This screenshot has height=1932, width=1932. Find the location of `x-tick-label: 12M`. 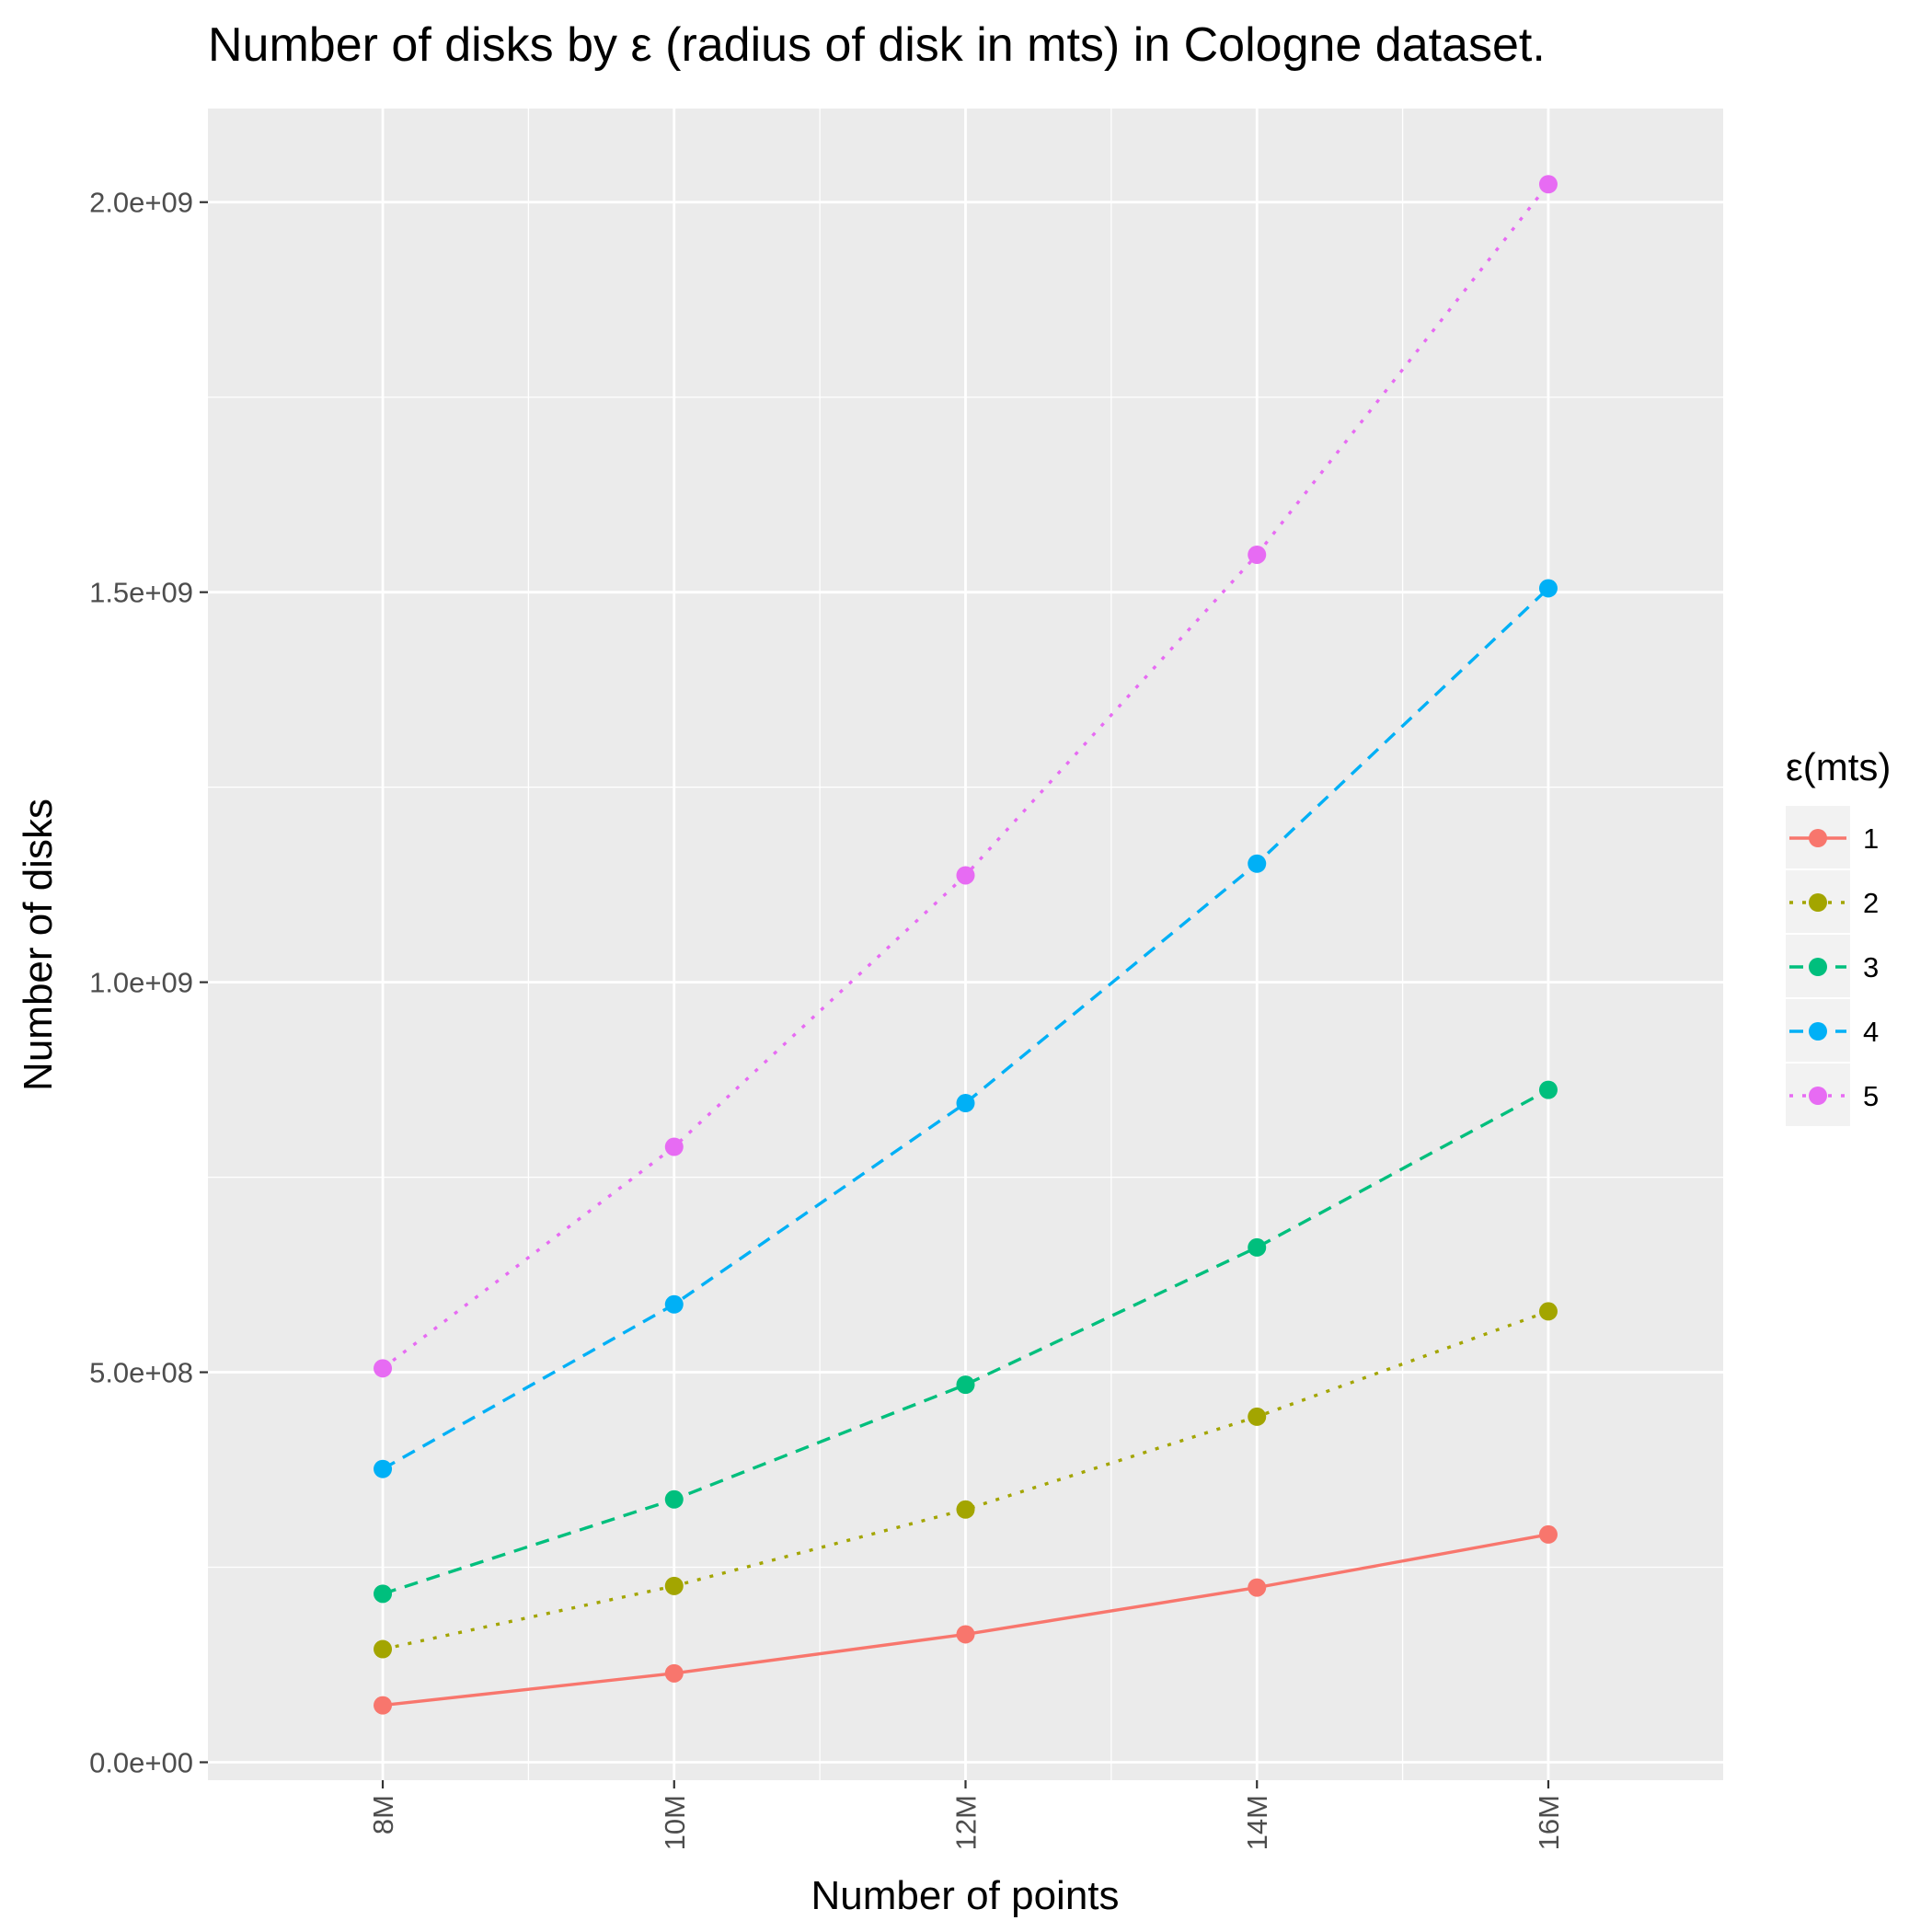

x-tick-label: 12M is located at coordinates (966, 1822).